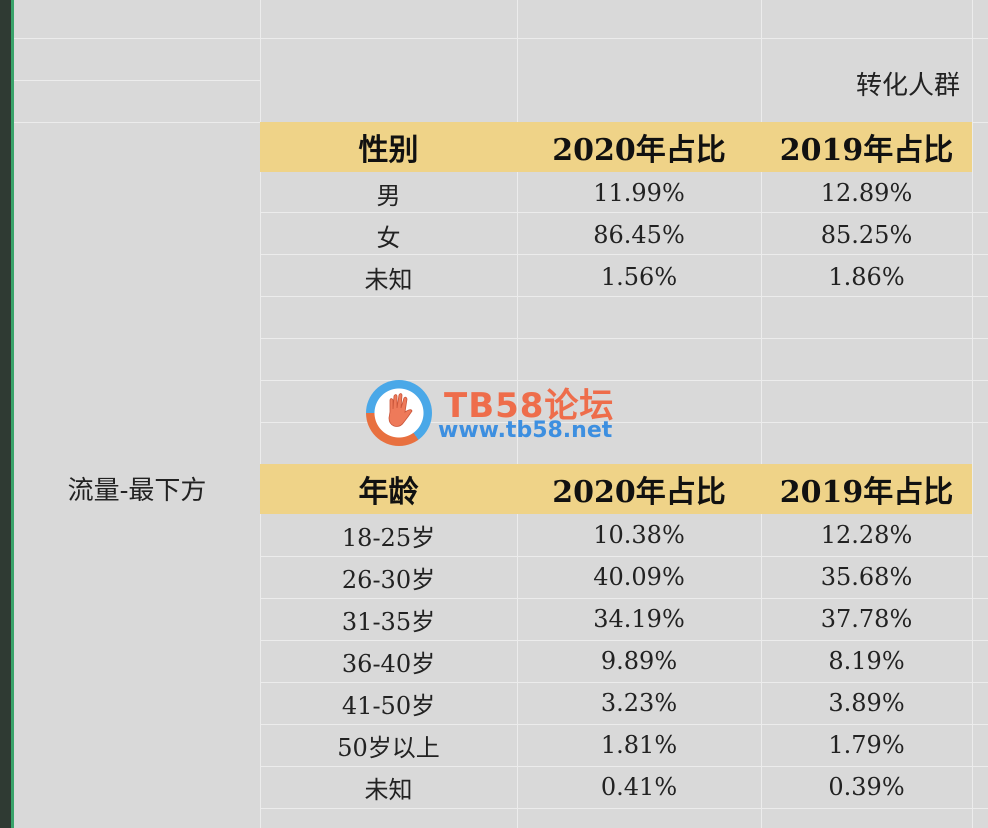  Describe the element at coordinates (639, 703) in the screenshot. I see `cell-2020: 3.23%` at that location.